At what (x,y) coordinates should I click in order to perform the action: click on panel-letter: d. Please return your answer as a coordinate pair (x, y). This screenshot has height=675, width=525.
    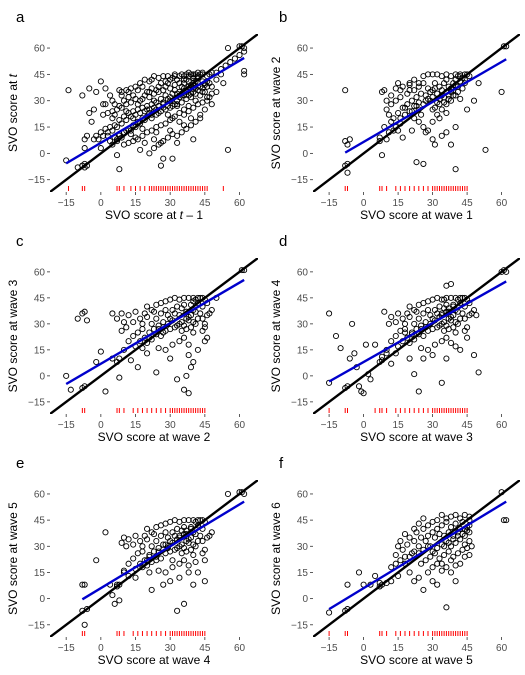
    Looking at the image, I should click on (283, 241).